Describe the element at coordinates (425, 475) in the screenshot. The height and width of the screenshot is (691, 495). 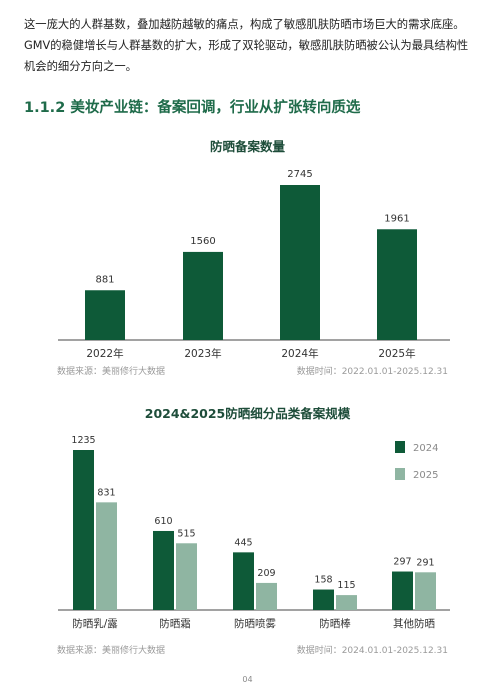
I see `chart2-legend-label: 2025` at that location.